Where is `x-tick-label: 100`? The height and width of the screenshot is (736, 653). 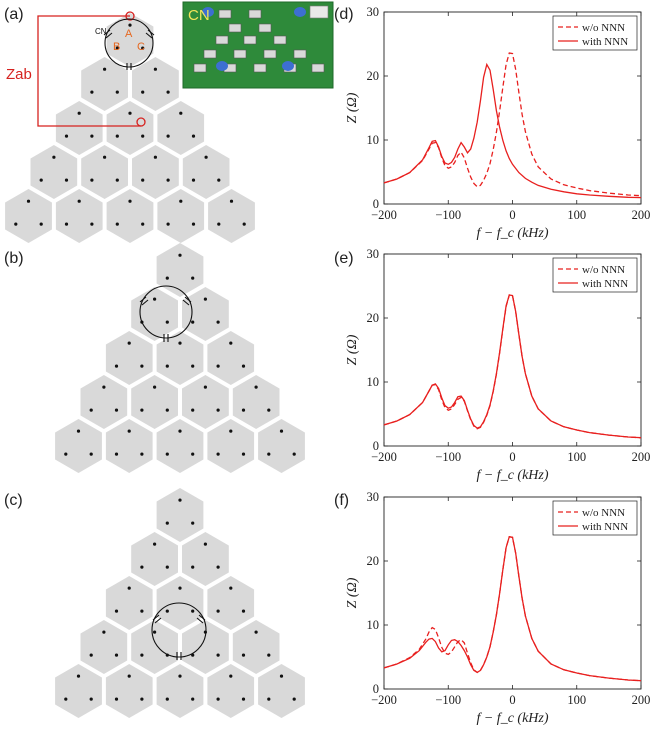 x-tick-label: 100 is located at coordinates (576, 457).